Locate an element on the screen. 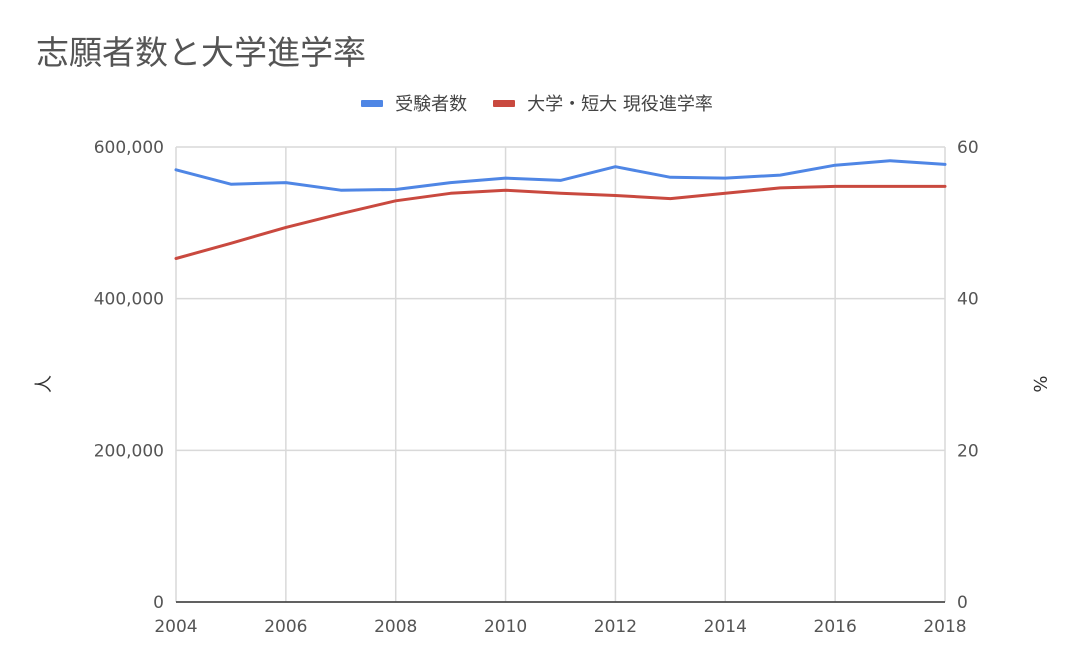 The image size is (1074, 662). legend-label-series-1: 受験者数 is located at coordinates (431, 104).